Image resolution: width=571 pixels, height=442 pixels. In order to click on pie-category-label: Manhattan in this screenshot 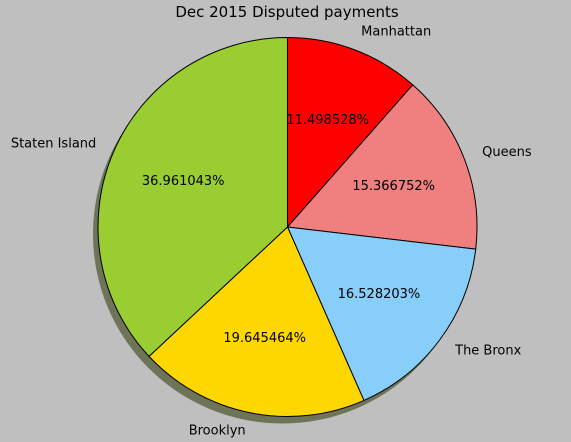, I will do `click(396, 32)`.